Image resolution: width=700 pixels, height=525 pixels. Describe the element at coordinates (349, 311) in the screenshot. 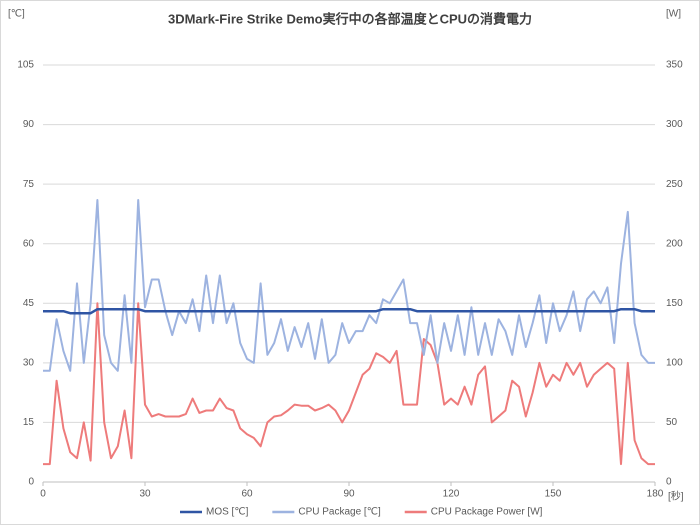

I see `data-line` at that location.